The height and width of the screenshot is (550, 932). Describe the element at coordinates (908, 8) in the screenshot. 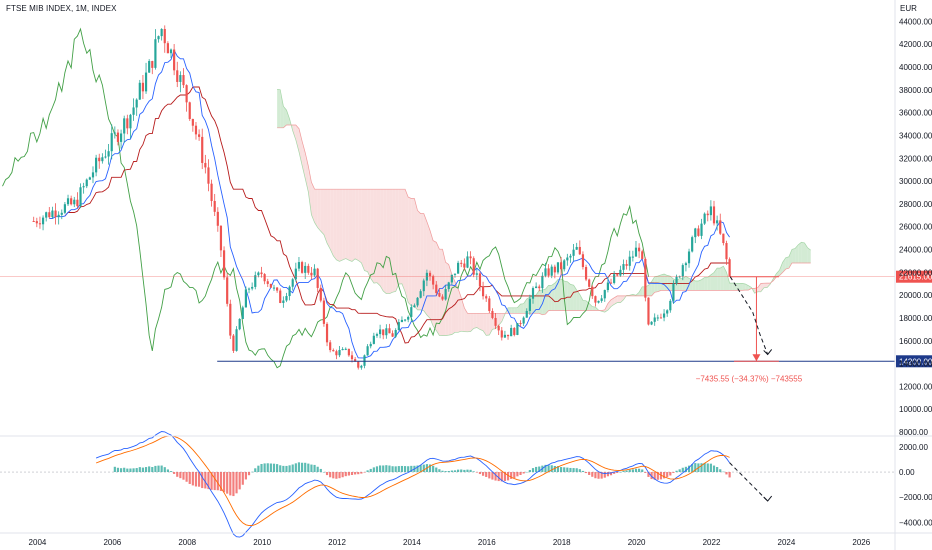

I see `currency-label: EUR` at that location.